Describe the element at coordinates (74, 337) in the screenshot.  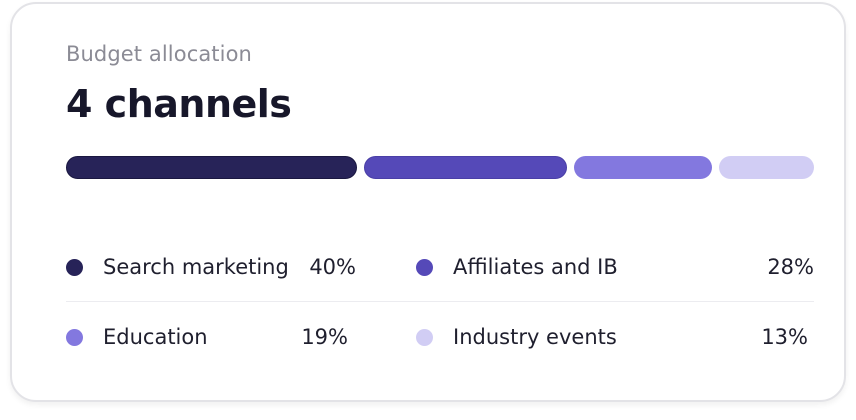
I see `education-dot` at that location.